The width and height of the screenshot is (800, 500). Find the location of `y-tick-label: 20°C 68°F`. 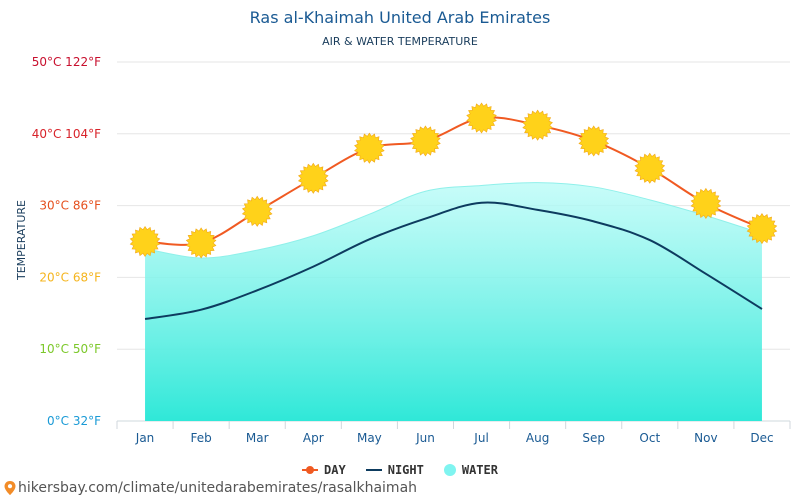

y-tick-label: 20°C 68°F is located at coordinates (70, 277).